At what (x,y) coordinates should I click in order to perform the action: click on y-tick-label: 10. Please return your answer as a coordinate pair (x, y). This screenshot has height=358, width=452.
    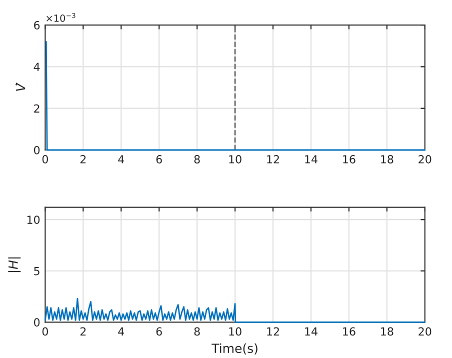
    Looking at the image, I should click on (33, 220).